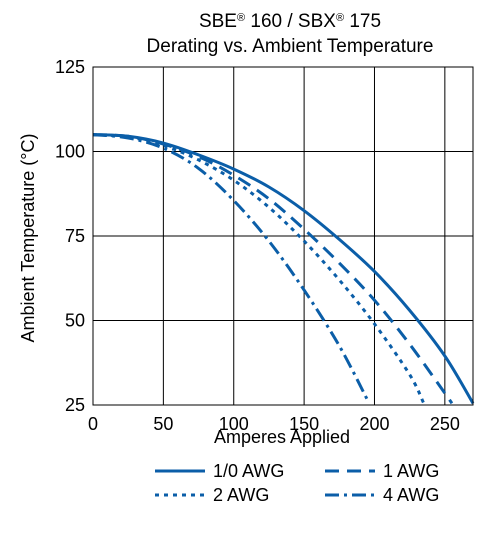  Describe the element at coordinates (274, 424) in the screenshot. I see `x-tick-labels: 0 50 100 150 200 250` at that location.